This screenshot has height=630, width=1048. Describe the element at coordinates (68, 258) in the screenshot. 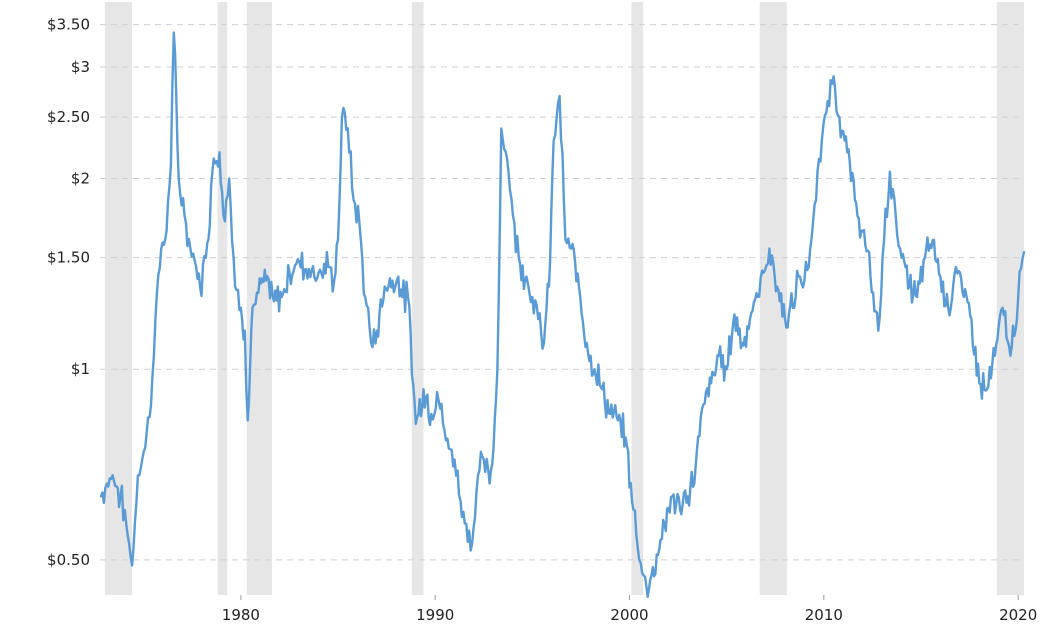

I see `y-tick-label: $1.50` at that location.